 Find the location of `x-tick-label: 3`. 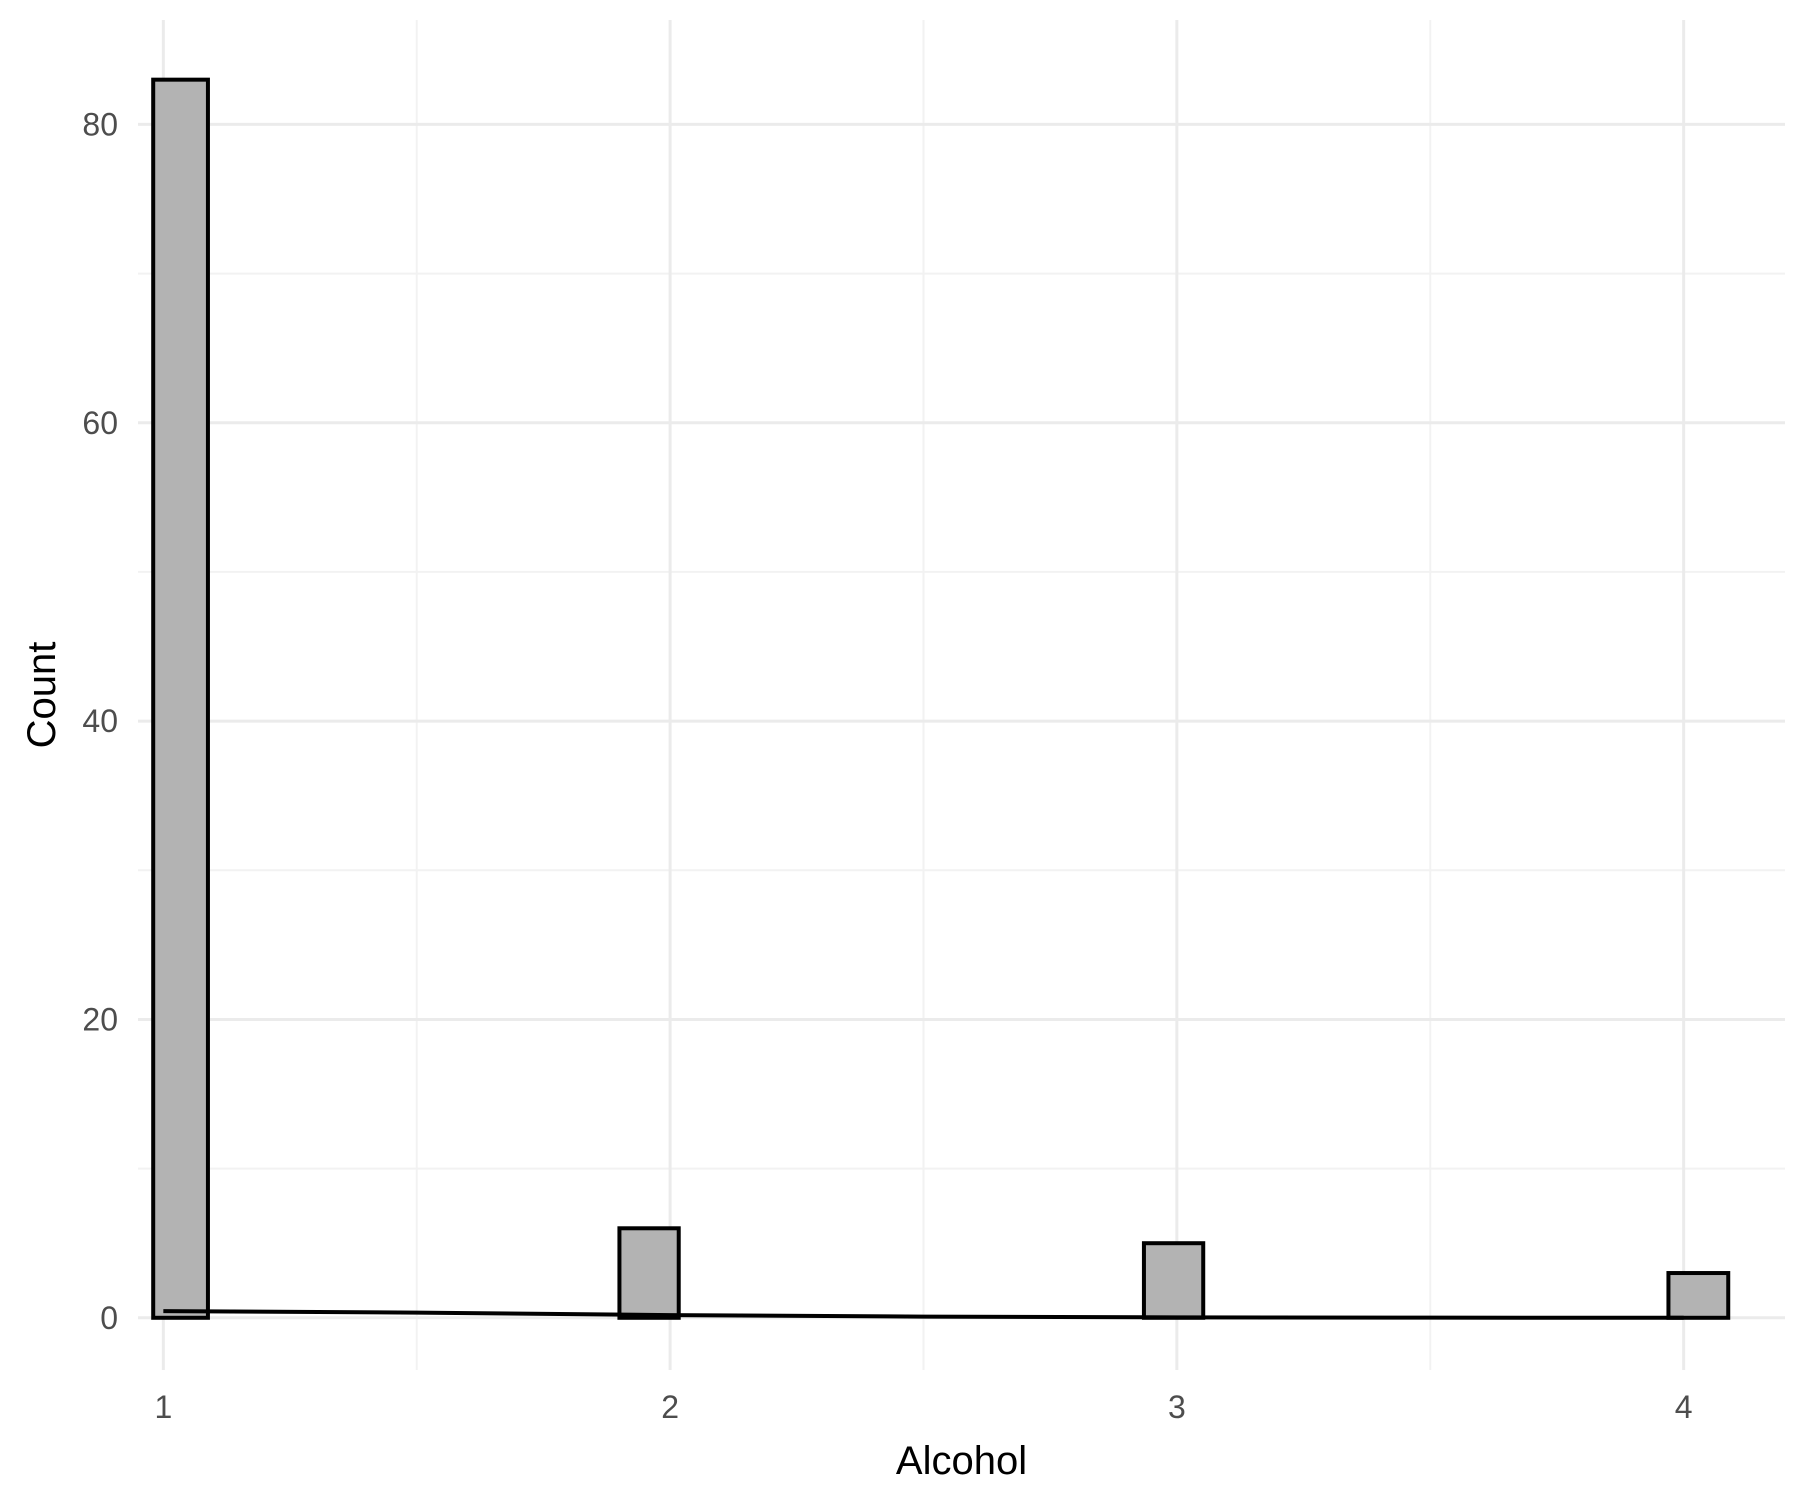

x-tick-label: 3 is located at coordinates (1177, 1407).